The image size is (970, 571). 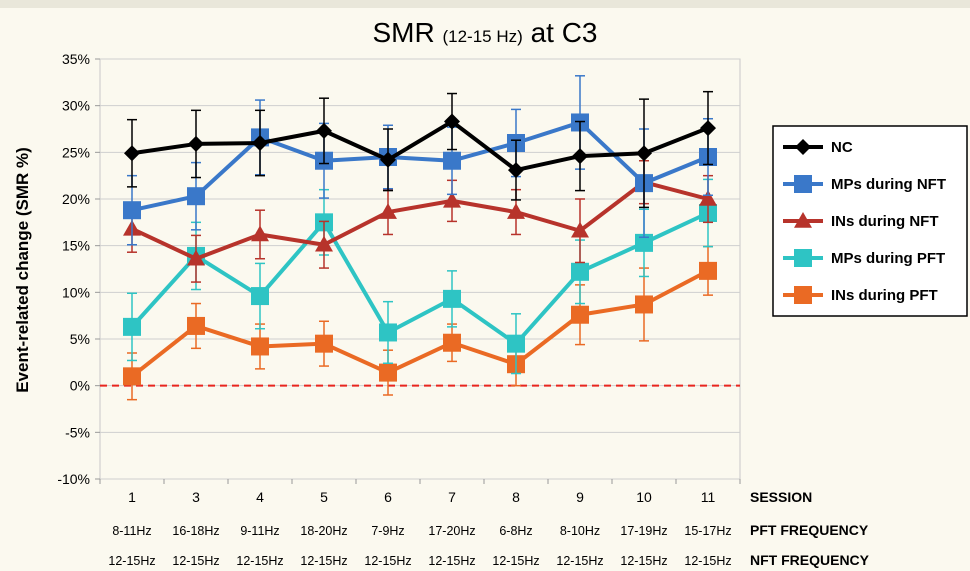 What do you see at coordinates (76, 246) in the screenshot?
I see `y-tick-label: 15%` at bounding box center [76, 246].